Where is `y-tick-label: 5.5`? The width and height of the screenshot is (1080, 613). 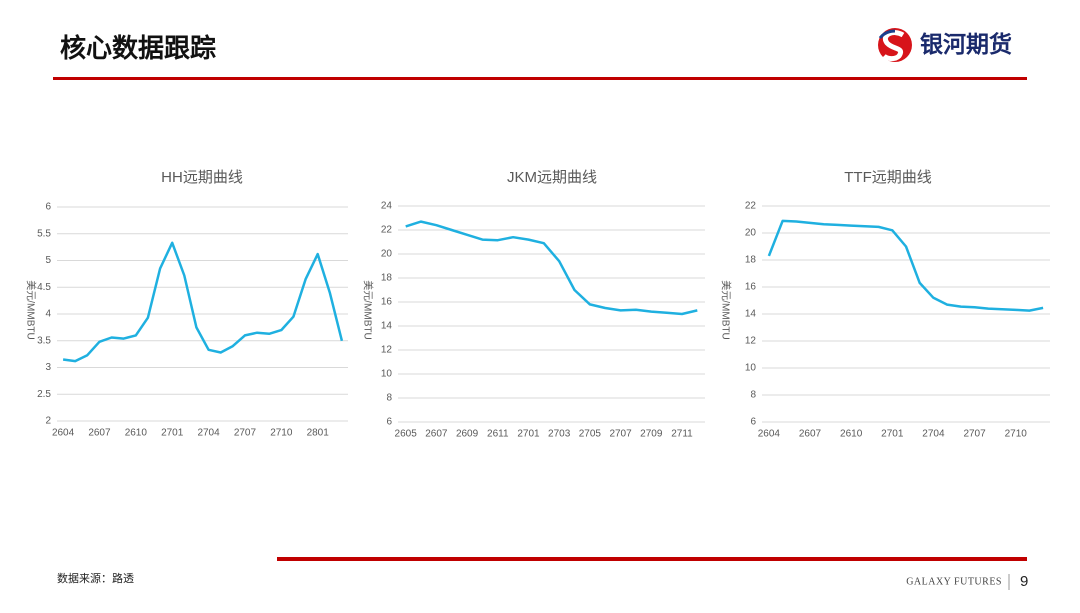 y-tick-label: 5.5 is located at coordinates (44, 233).